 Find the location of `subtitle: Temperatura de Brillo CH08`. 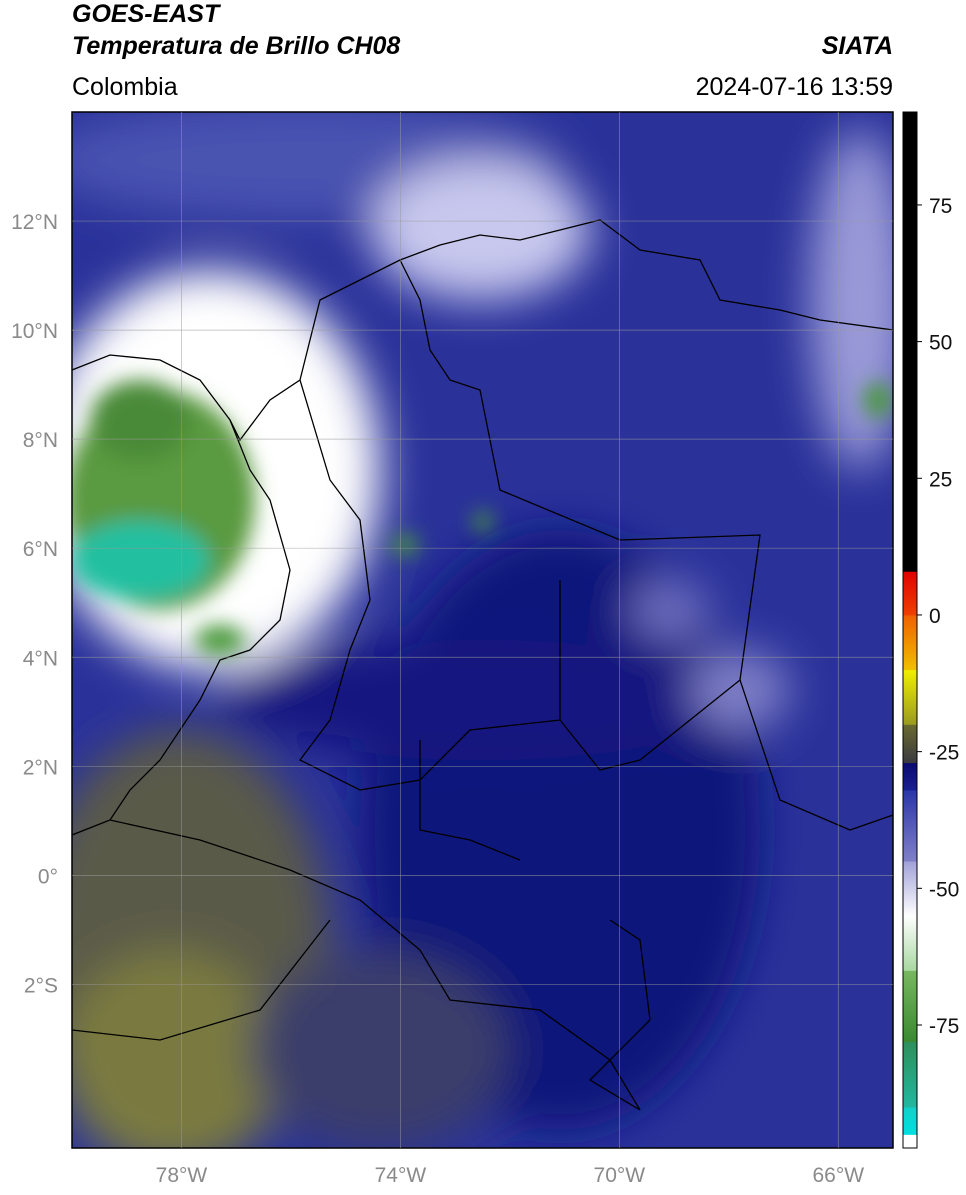

subtitle: Temperatura de Brillo CH08 is located at coordinates (236, 46).